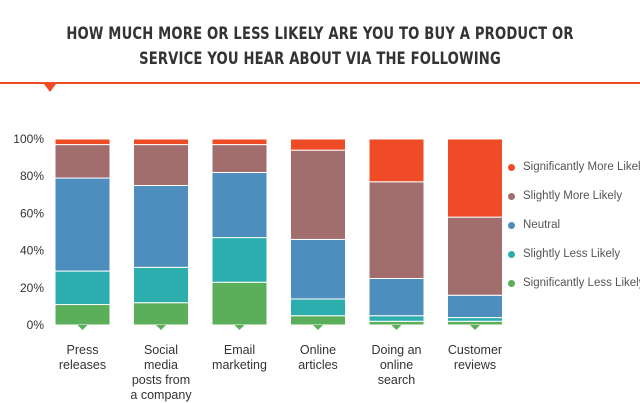 The image size is (640, 403). What do you see at coordinates (318, 365) in the screenshot?
I see `category-label-line: articles` at bounding box center [318, 365].